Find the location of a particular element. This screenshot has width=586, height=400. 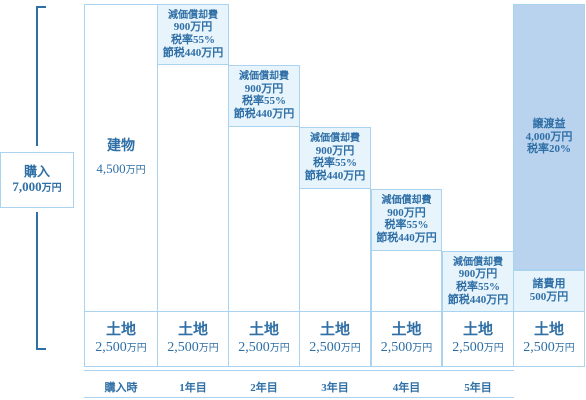

purchase-amount-row: 7,000万円 is located at coordinates (37, 187).